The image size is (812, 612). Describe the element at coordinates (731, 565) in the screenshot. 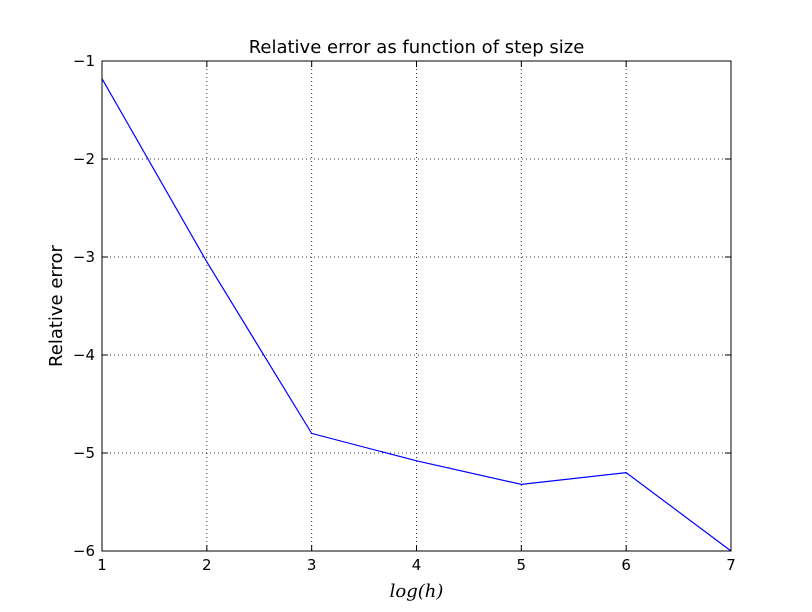

I see `x-tick-label: 7` at that location.